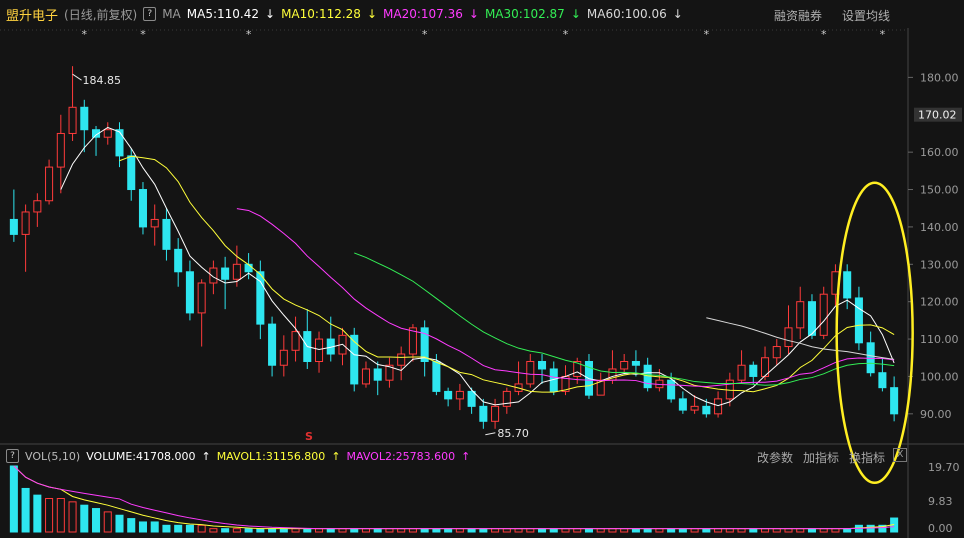 The height and width of the screenshot is (538, 964). I want to click on price-tick-label: 170.02, so click(937, 115).